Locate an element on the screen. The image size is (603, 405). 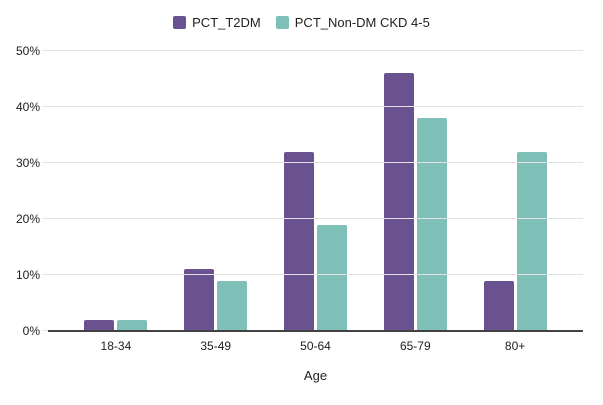
x-tick-label-80+: 80+ is located at coordinates (515, 346).